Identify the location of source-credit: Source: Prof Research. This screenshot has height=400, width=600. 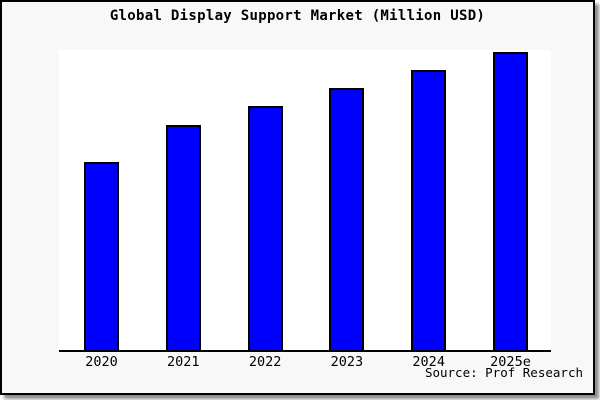
(503, 372).